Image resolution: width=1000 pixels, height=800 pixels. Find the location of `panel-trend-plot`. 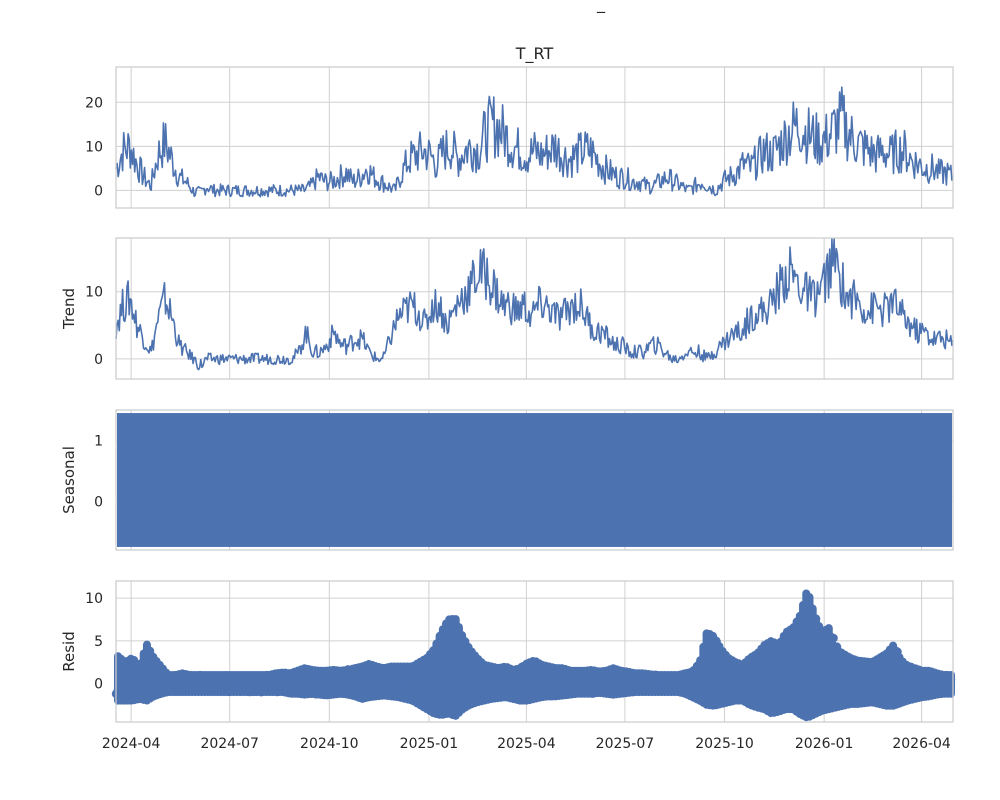

panel-trend-plot is located at coordinates (534, 304).